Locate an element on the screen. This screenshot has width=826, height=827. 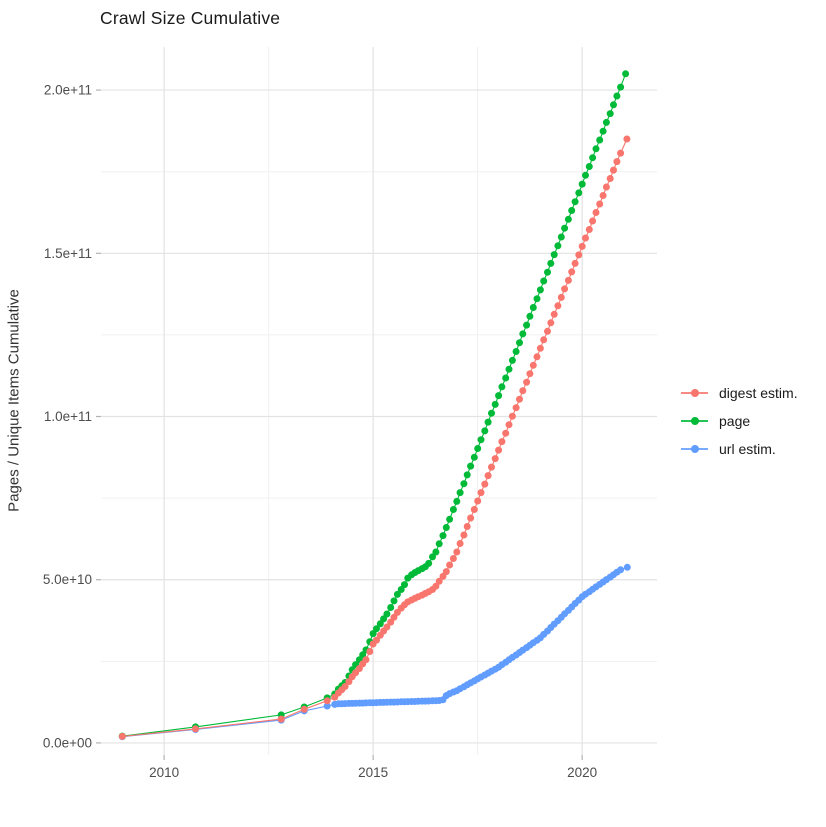
y-tick-label: 2.0e+11 is located at coordinates (68, 90).